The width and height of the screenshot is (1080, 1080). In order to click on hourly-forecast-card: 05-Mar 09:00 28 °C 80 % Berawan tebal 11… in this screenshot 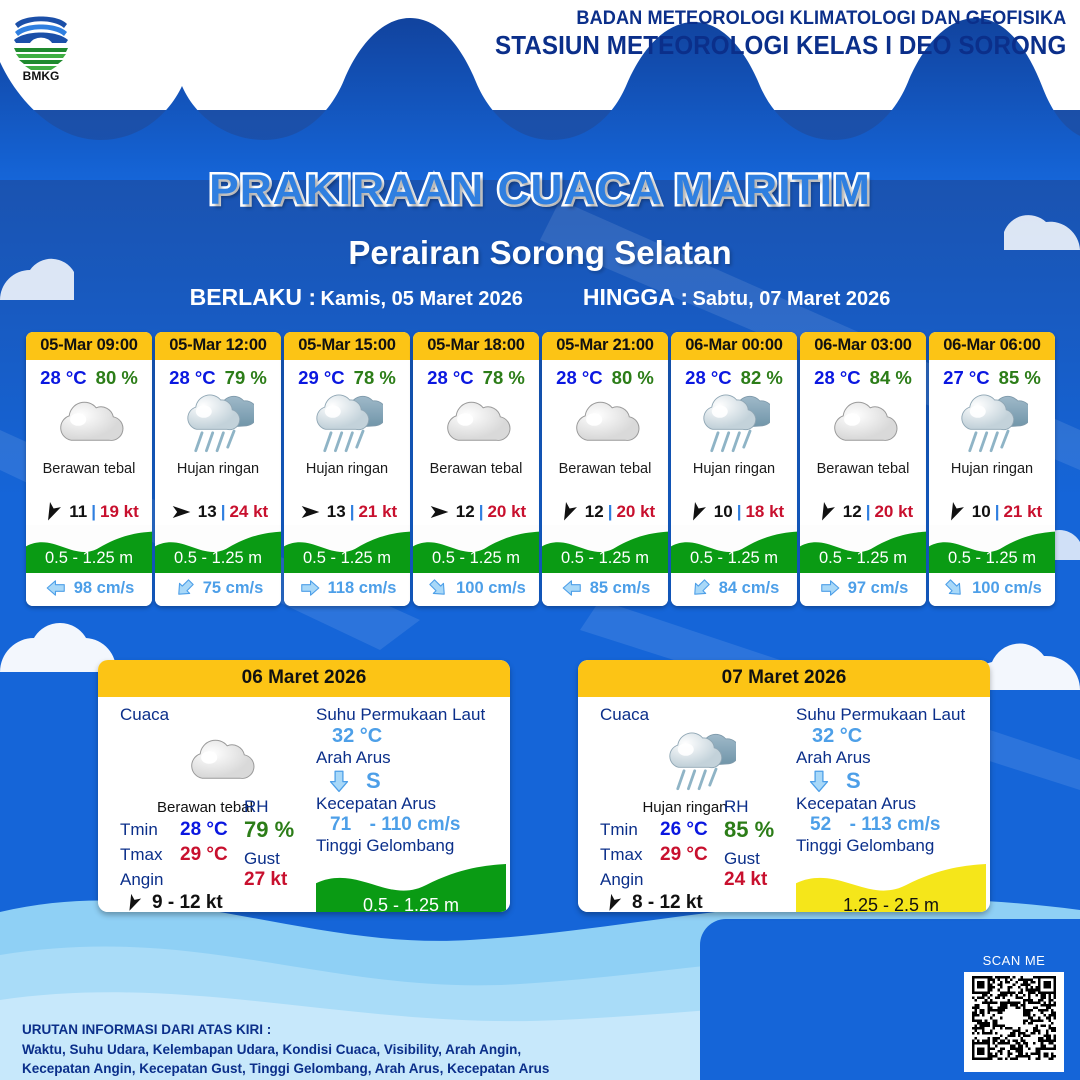, I will do `click(89, 469)`.